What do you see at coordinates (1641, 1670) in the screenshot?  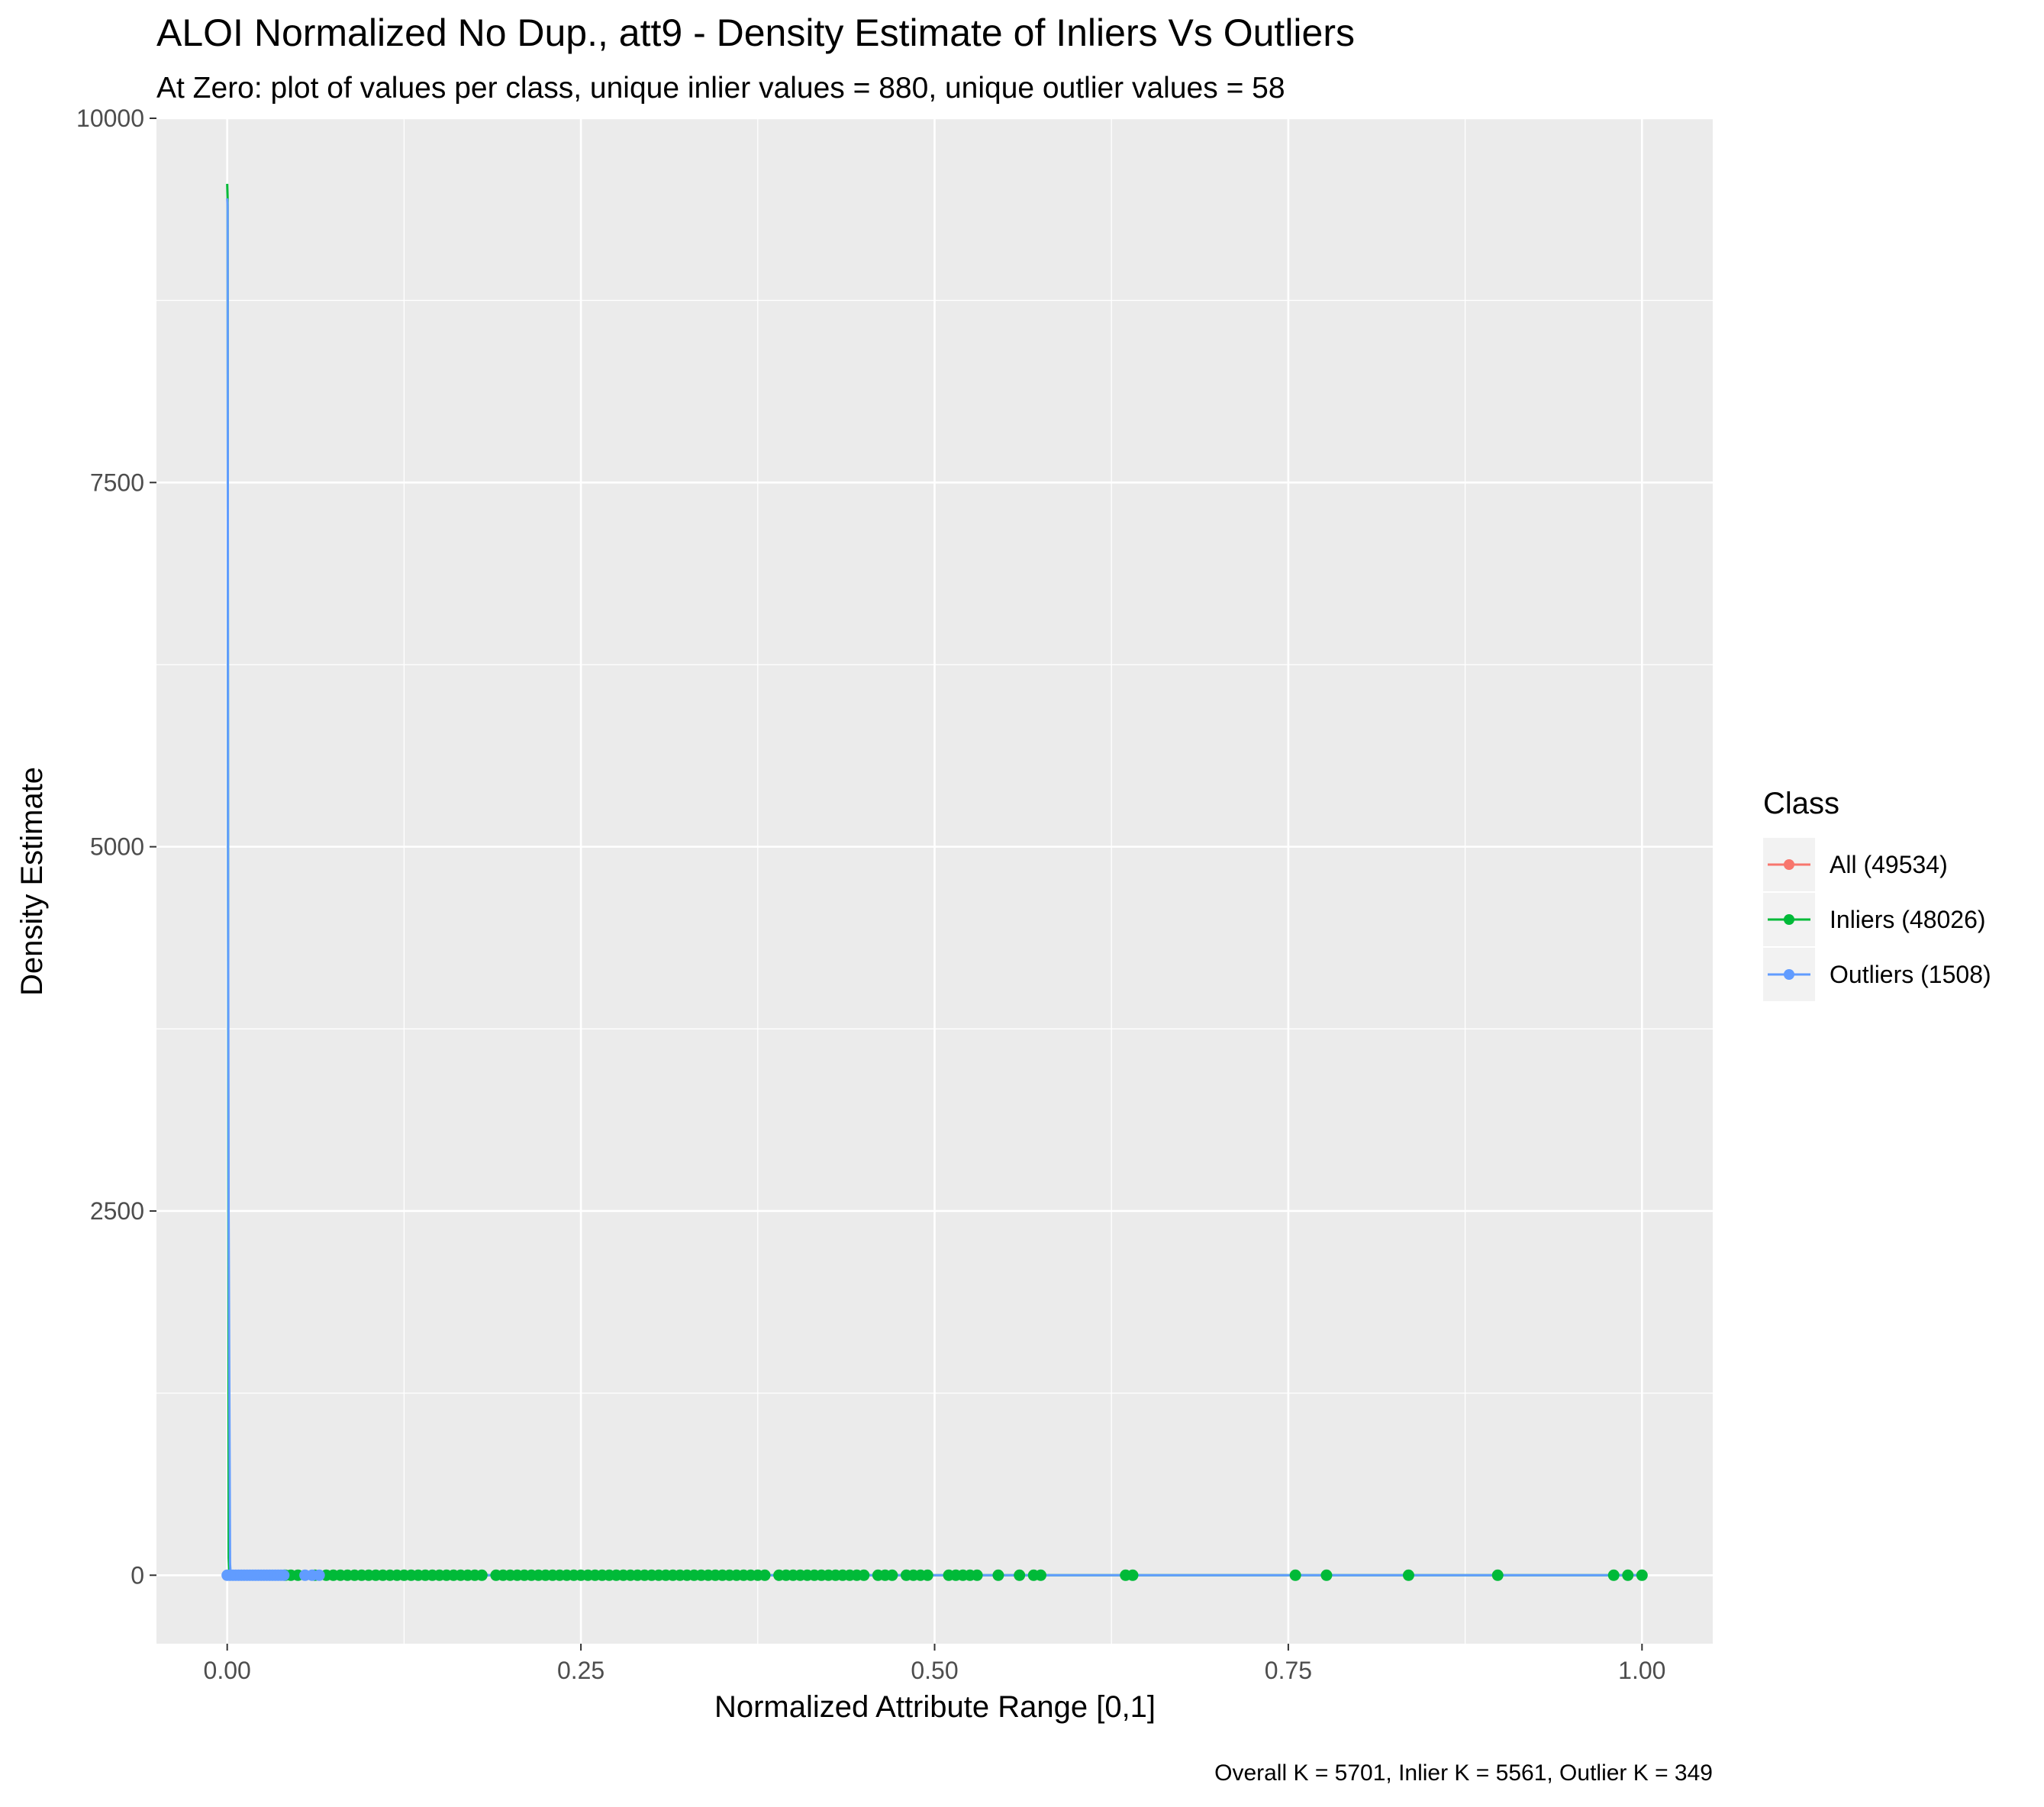 I see `x-tick-label: 1.00` at bounding box center [1641, 1670].